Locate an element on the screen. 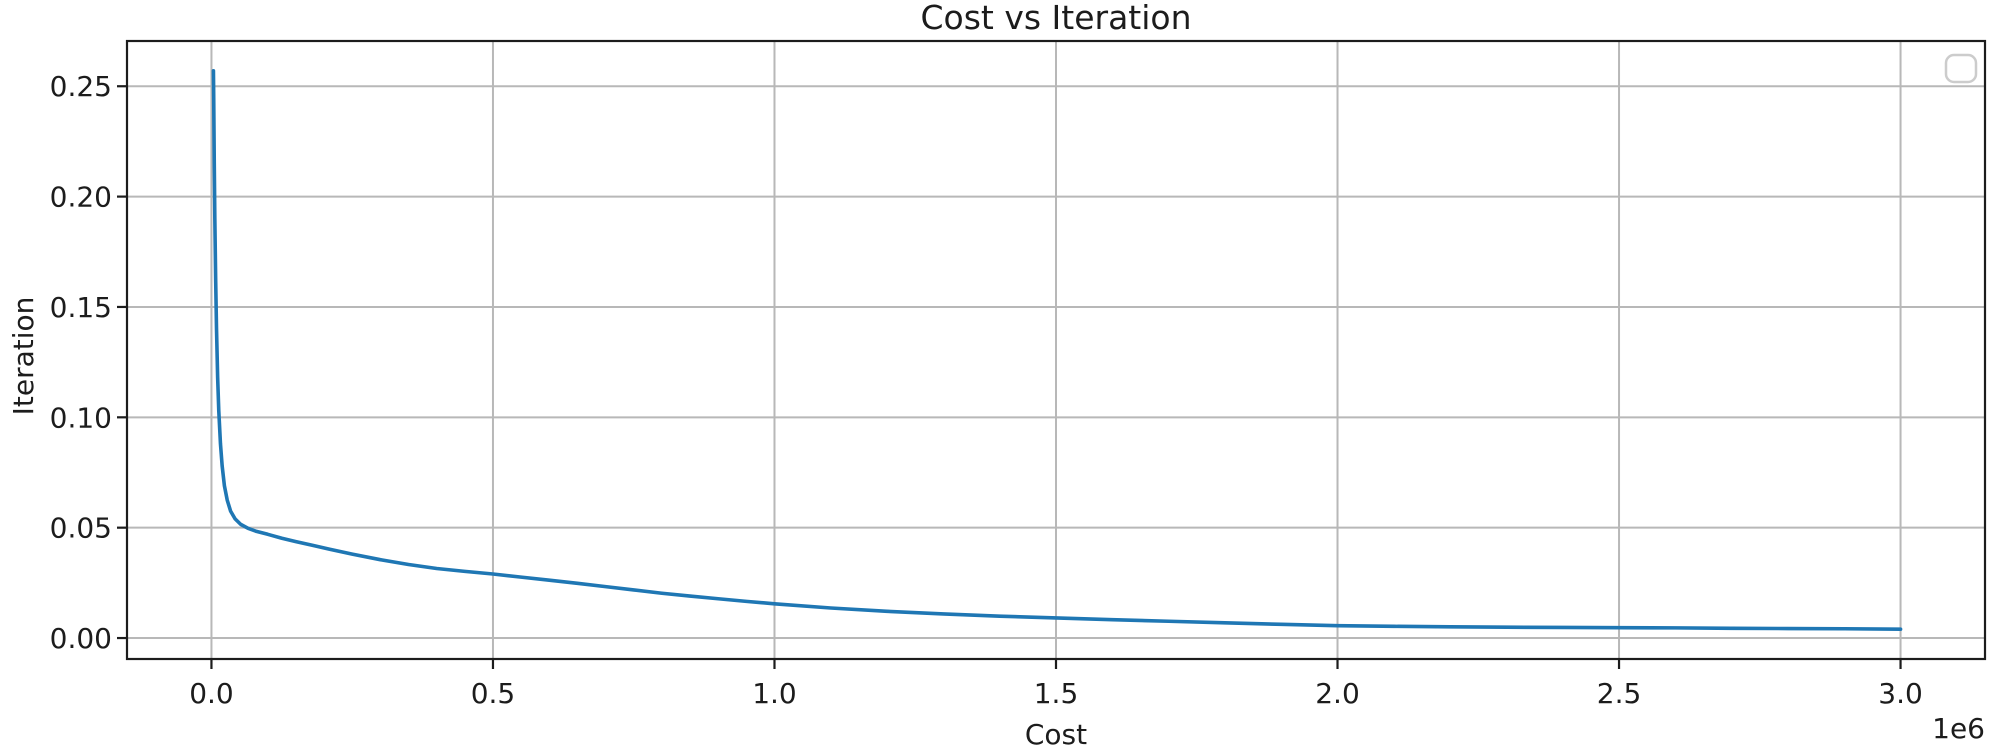 The image size is (2004, 754). legend-box is located at coordinates (1961, 68).